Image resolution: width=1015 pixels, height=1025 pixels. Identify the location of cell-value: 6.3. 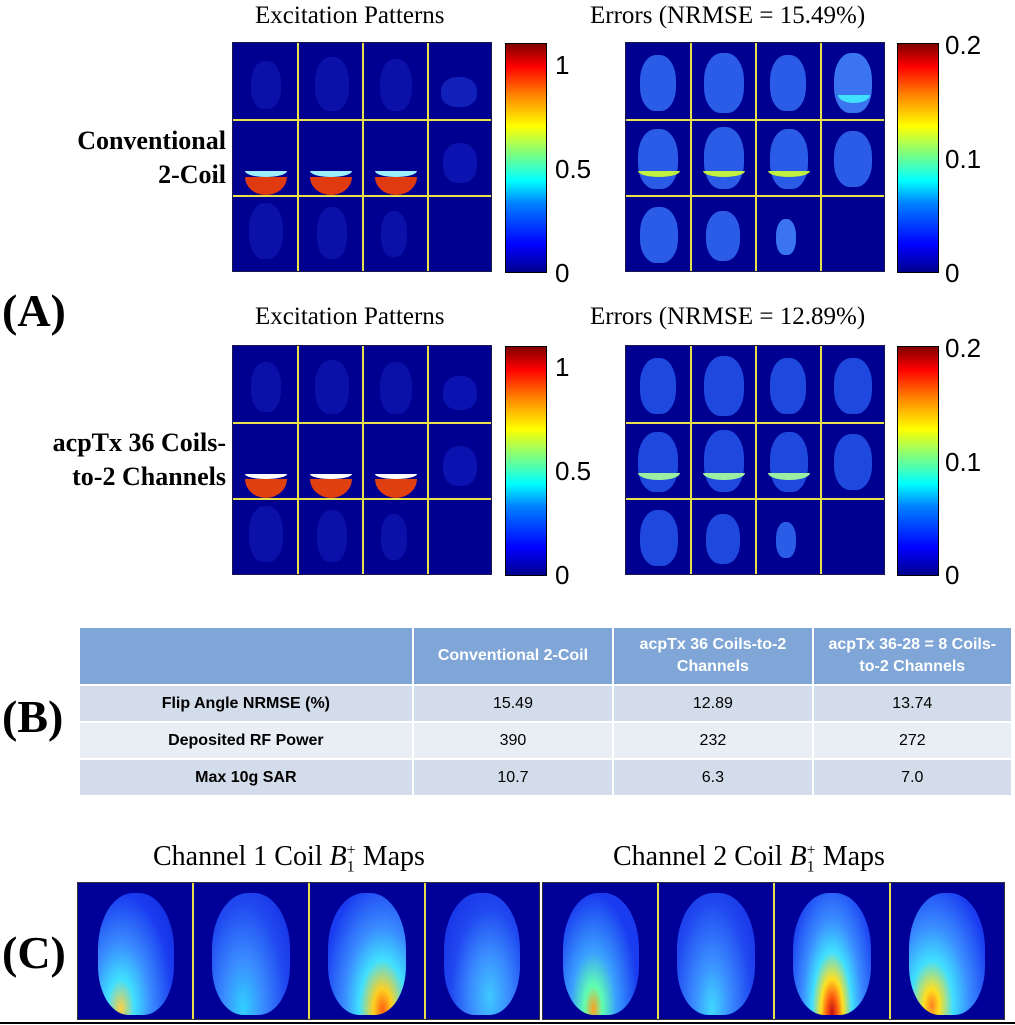
(713, 777).